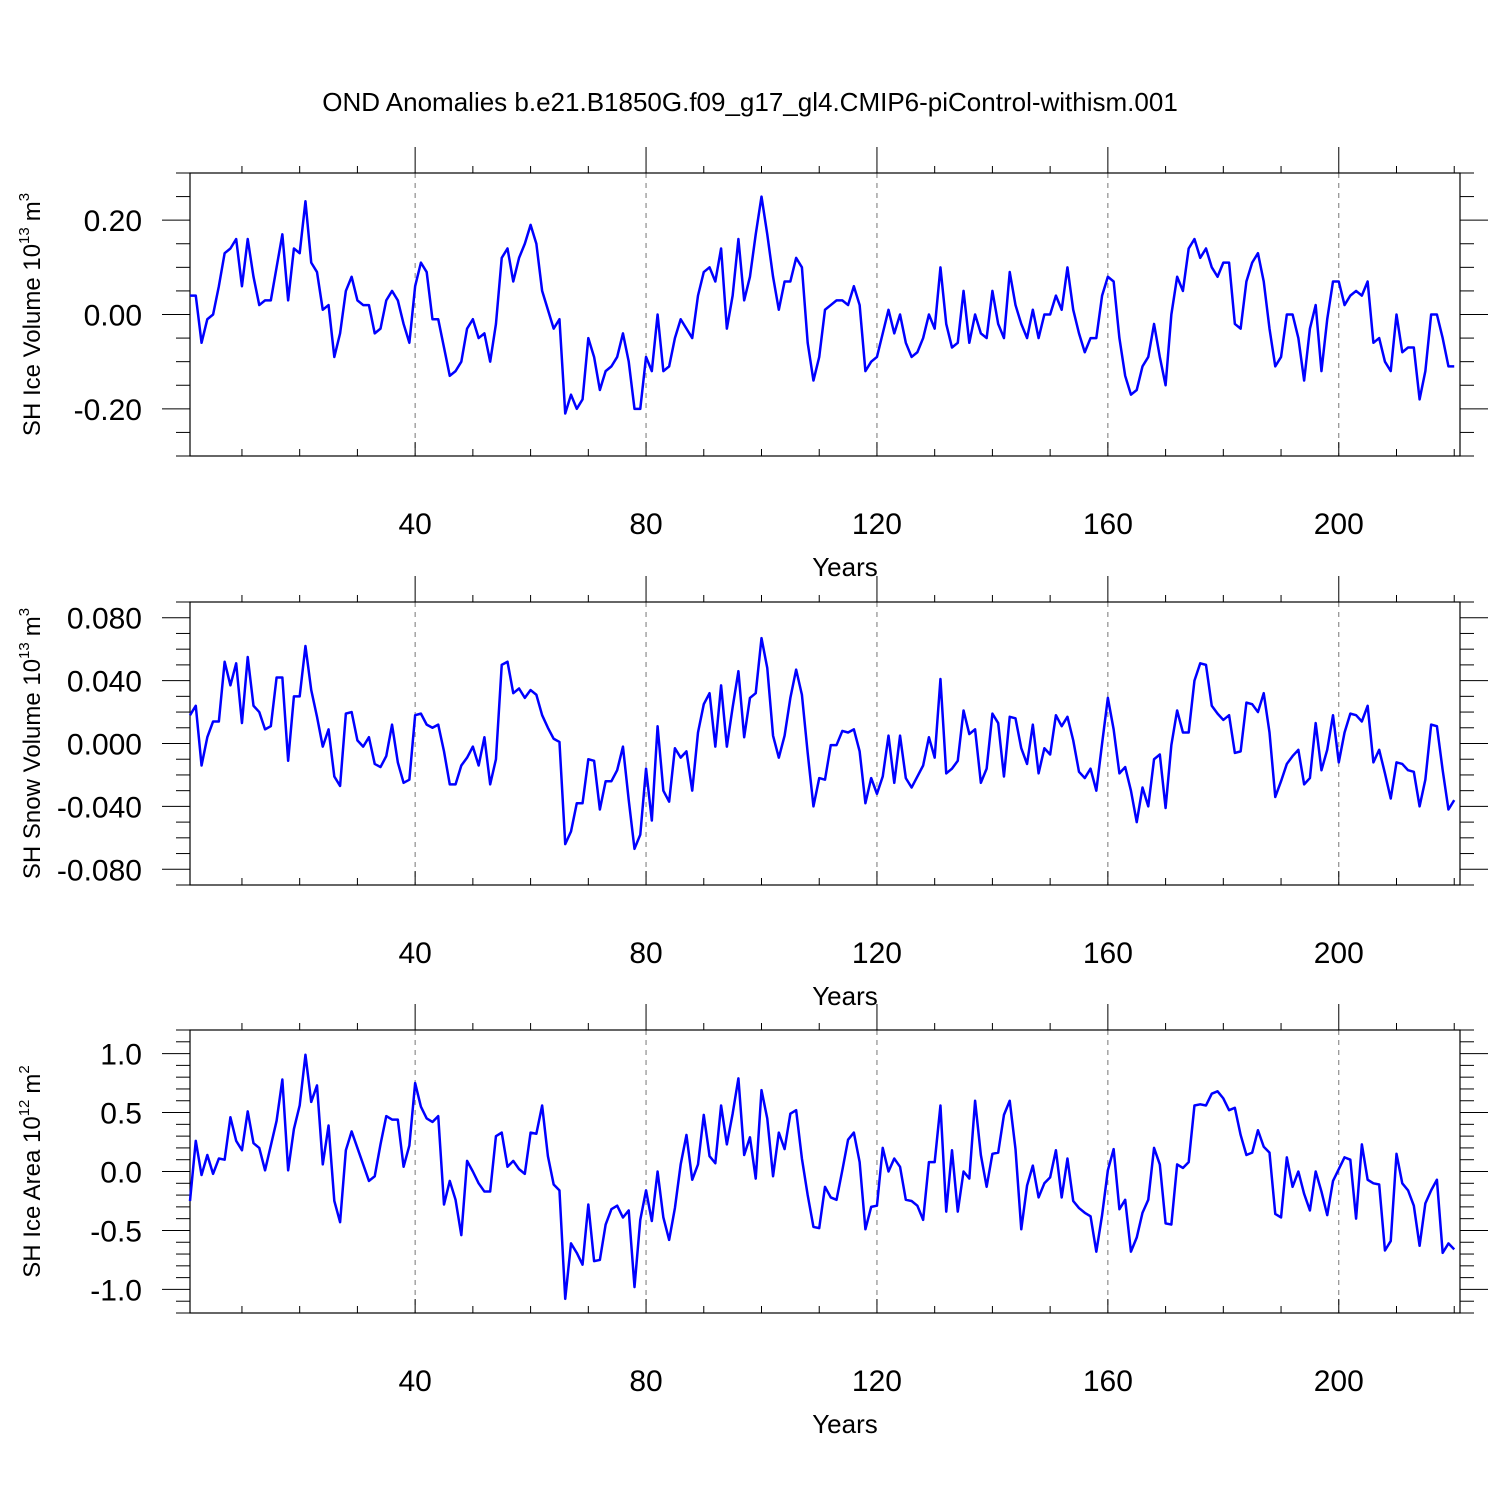 The image size is (1500, 1500). Describe the element at coordinates (113, 316) in the screenshot. I see `y-tick-label: 0.00` at that location.